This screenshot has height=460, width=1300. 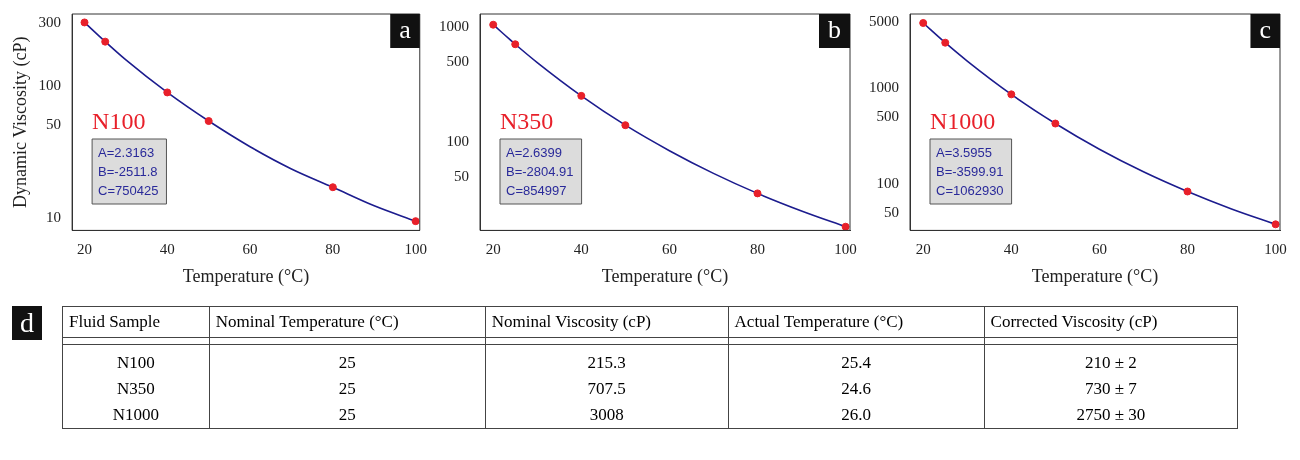 I want to click on text: 210 ± 2, so click(x=1111, y=360).